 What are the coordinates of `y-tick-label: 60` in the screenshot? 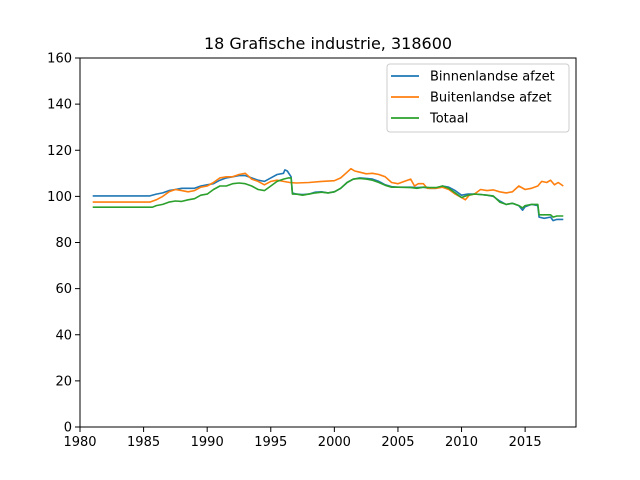 It's located at (63, 289).